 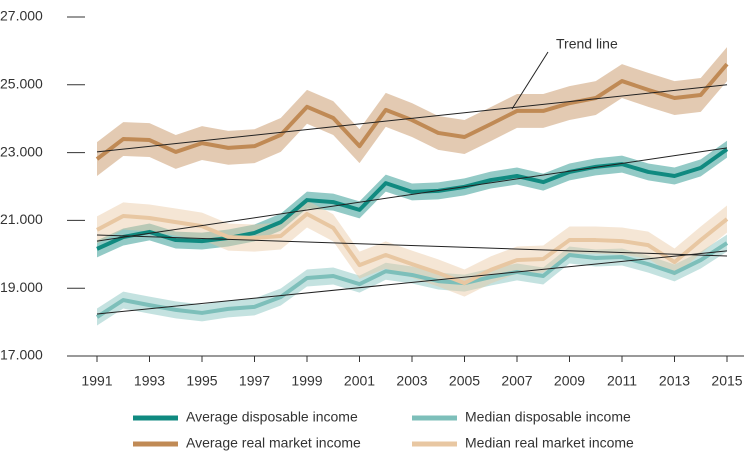 What do you see at coordinates (622, 381) in the screenshot?
I see `x-tick-label: 2011` at bounding box center [622, 381].